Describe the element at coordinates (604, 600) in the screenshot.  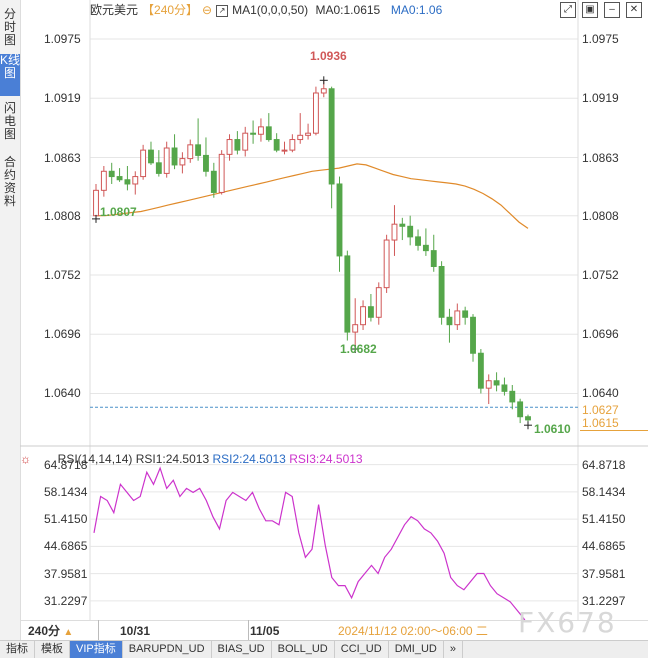
I see `rsi-tick-right: 31.2297` at that location.